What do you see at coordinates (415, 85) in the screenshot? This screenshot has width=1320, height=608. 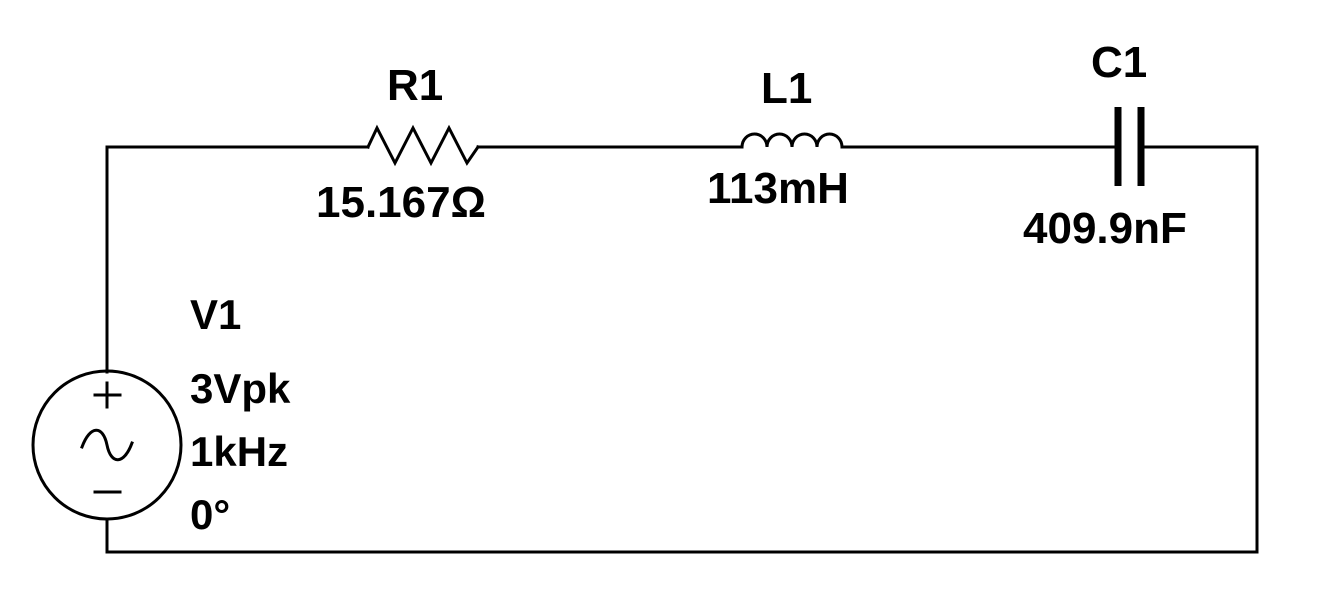 I see `r1-ref-label: R1` at bounding box center [415, 85].